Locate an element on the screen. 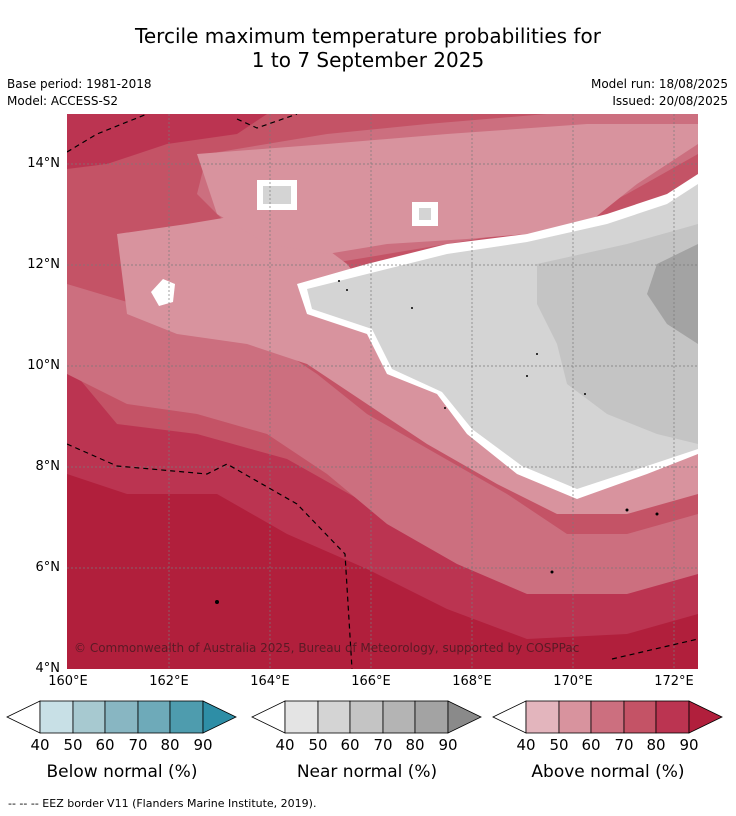  above-50-north-band is located at coordinates (447, 189).